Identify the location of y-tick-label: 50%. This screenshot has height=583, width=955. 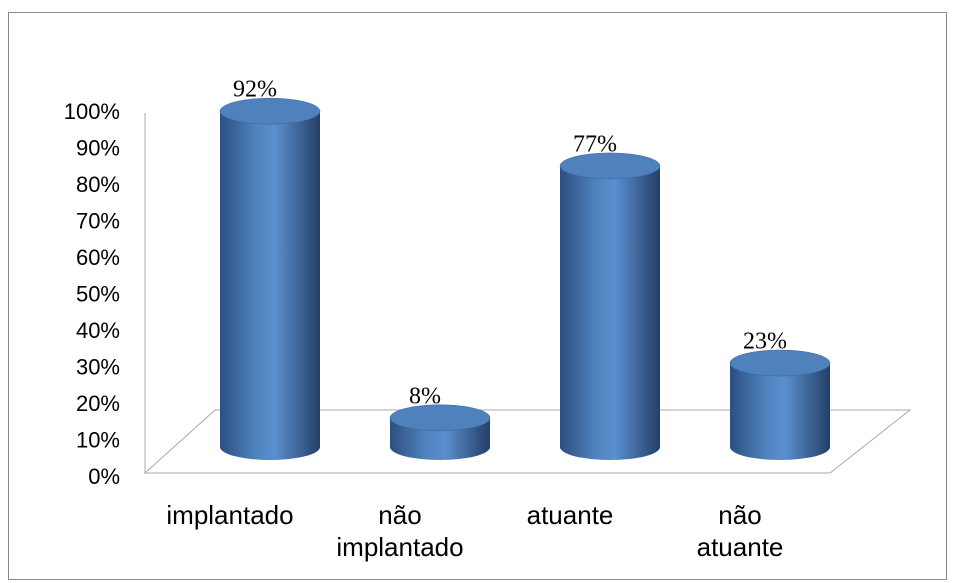
(98, 293).